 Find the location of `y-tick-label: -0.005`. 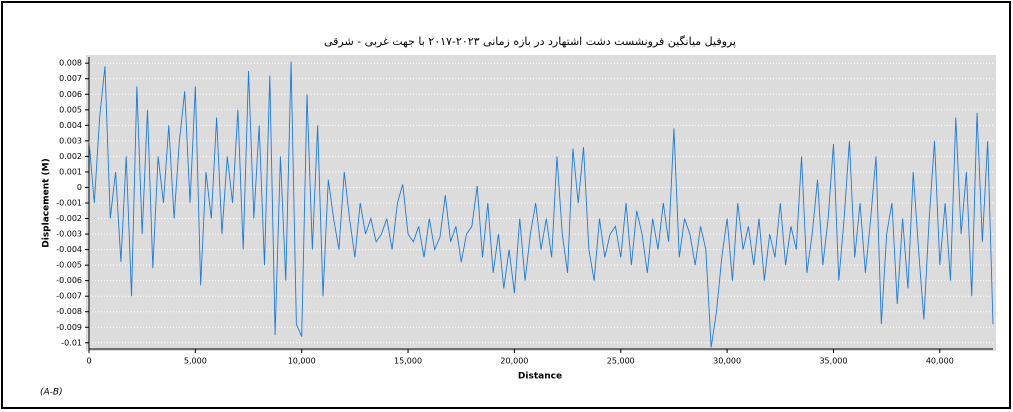

y-tick-label: -0.005 is located at coordinates (69, 265).